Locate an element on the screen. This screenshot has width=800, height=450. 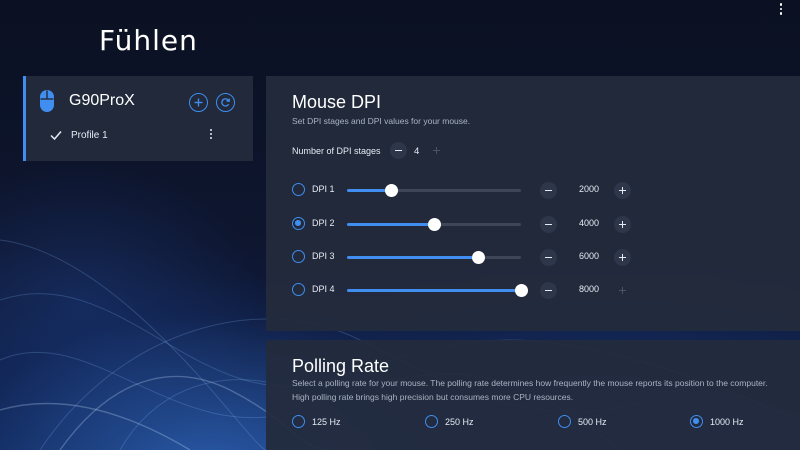
profile-menu-icon is located at coordinates (211, 136).